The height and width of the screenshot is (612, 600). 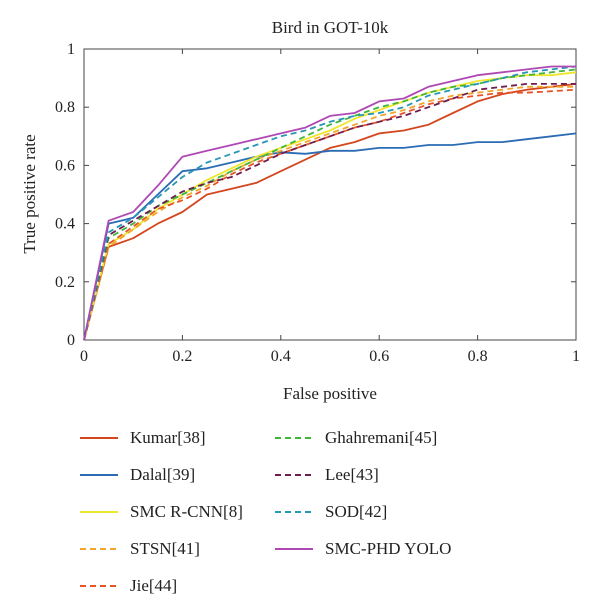 What do you see at coordinates (154, 585) in the screenshot?
I see `legend-label: Jie[44]` at bounding box center [154, 585].